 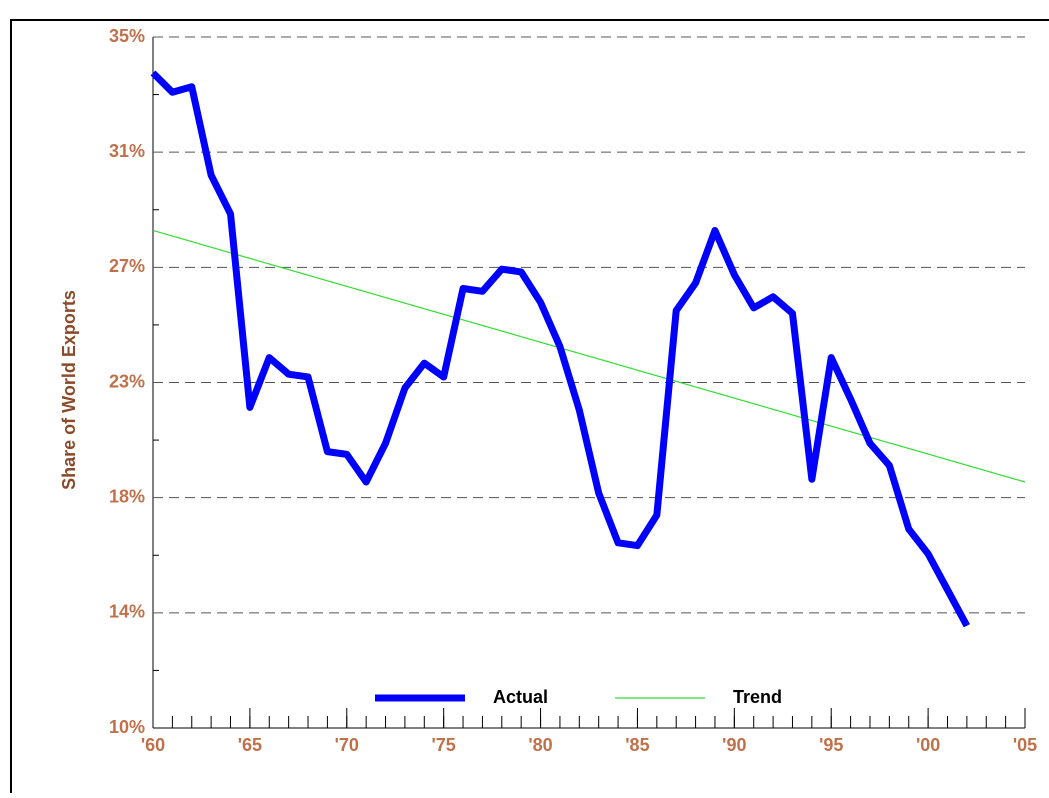 I want to click on y-tick-label: 23%, so click(x=127, y=381).